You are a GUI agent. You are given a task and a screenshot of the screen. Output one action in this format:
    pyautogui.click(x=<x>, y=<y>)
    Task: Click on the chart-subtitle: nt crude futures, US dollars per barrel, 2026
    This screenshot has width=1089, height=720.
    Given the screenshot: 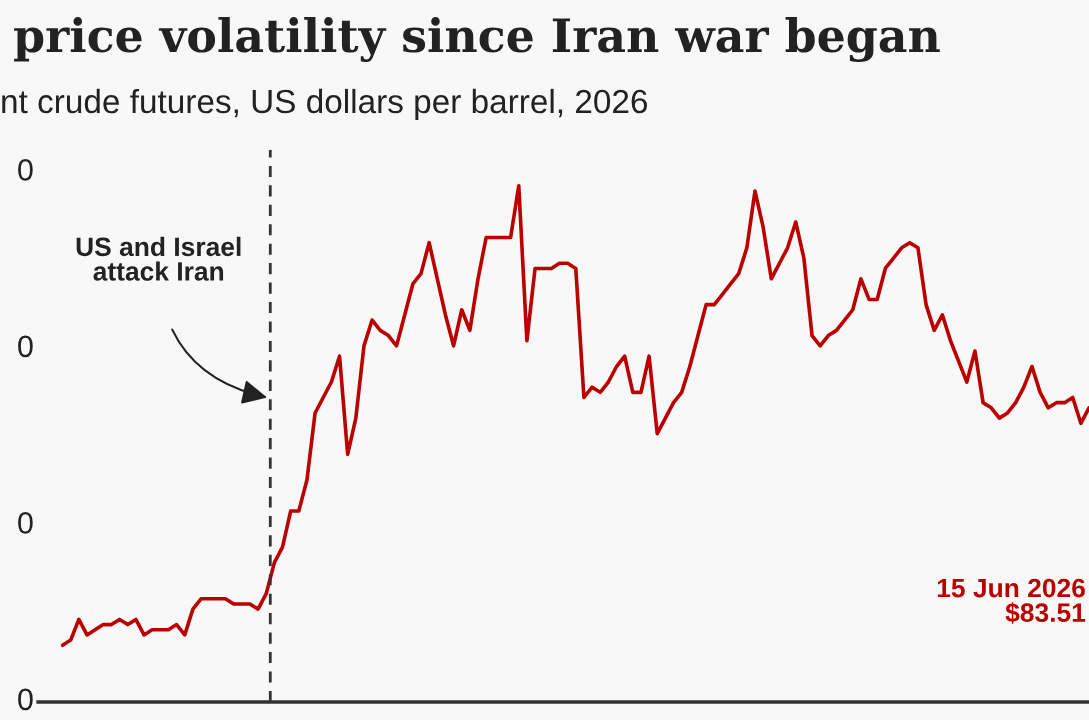 What is the action you would take?
    pyautogui.click(x=325, y=104)
    